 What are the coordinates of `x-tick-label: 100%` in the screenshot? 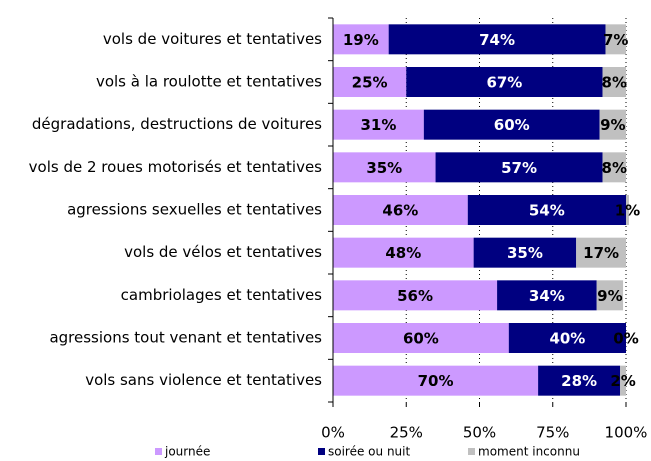 It's located at (626, 433).